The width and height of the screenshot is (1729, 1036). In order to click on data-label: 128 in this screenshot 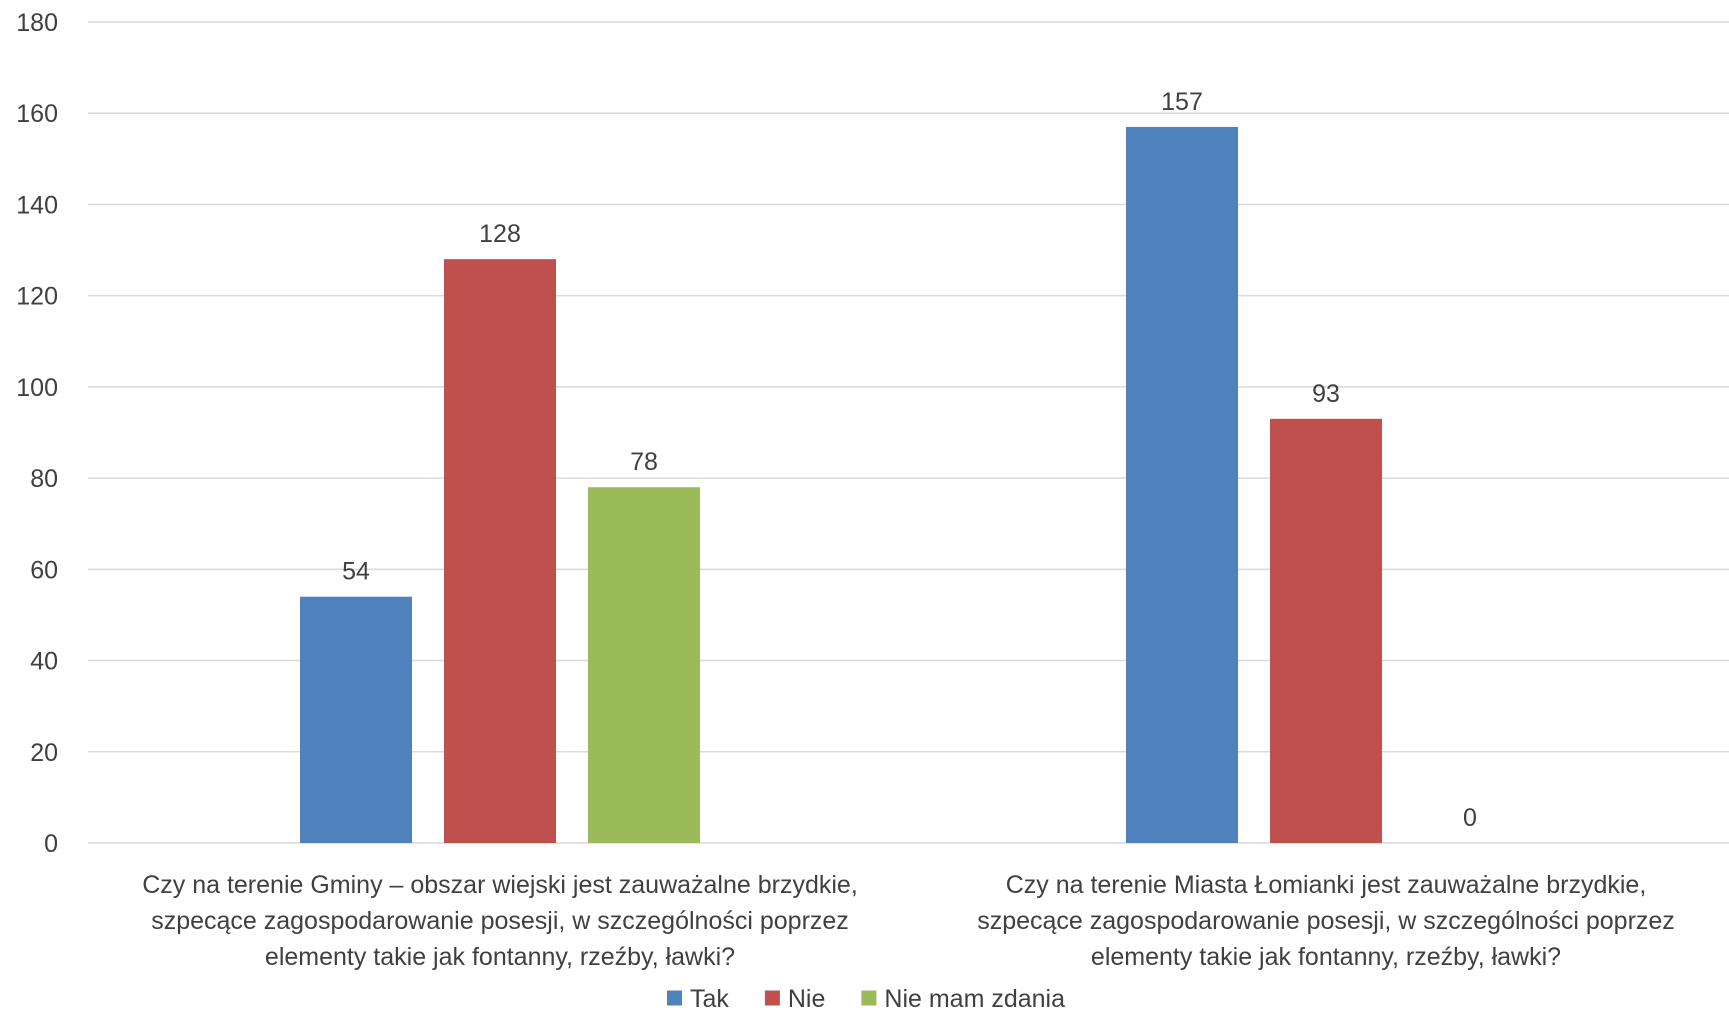, I will do `click(500, 234)`.